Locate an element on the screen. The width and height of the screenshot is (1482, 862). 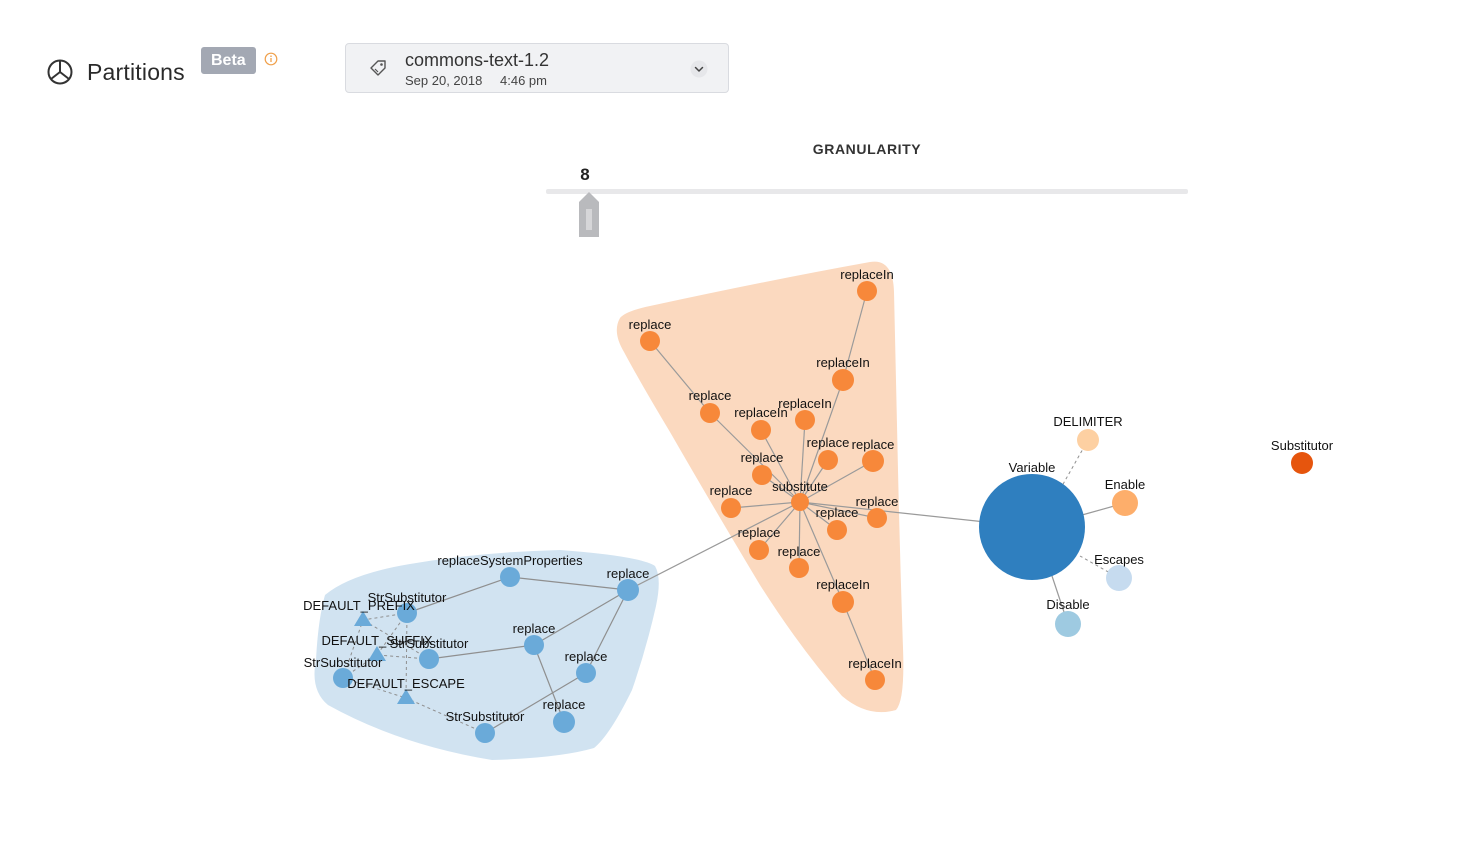
label-disable: Disable is located at coordinates (1067, 604).